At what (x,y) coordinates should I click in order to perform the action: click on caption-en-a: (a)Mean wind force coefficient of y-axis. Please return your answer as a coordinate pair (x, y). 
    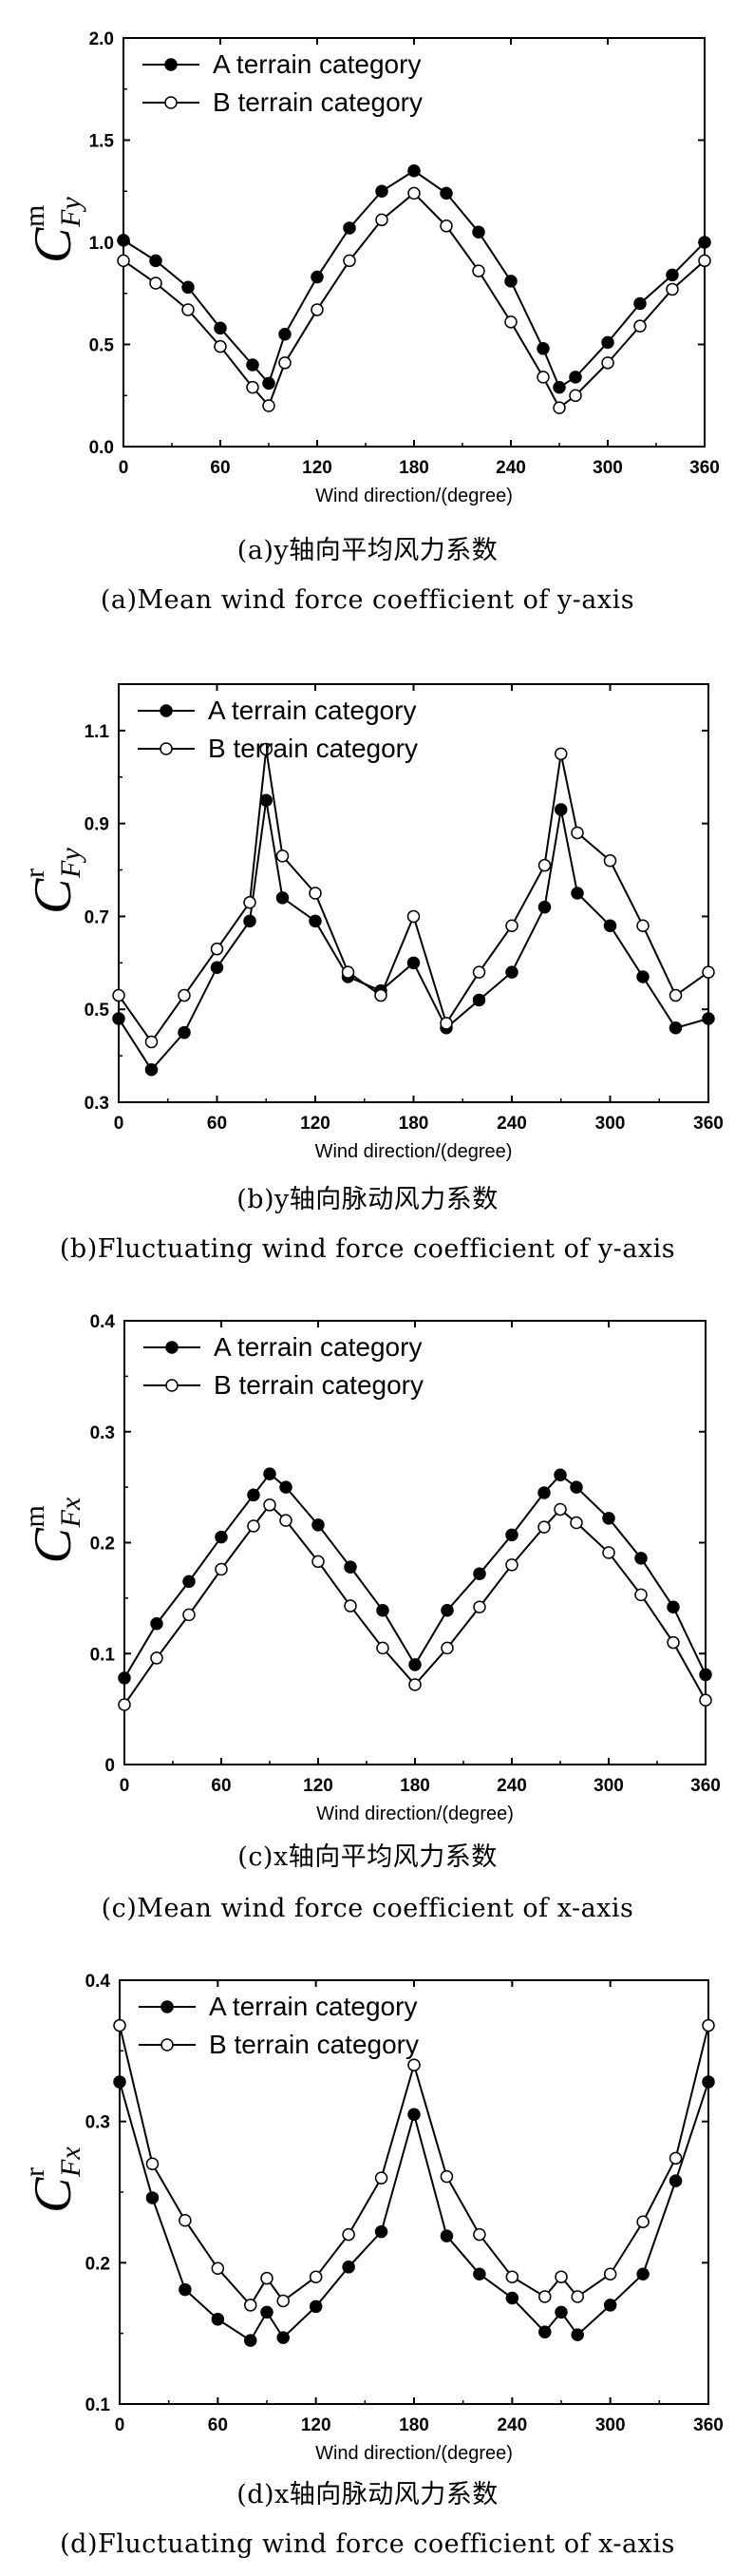
    Looking at the image, I should click on (367, 600).